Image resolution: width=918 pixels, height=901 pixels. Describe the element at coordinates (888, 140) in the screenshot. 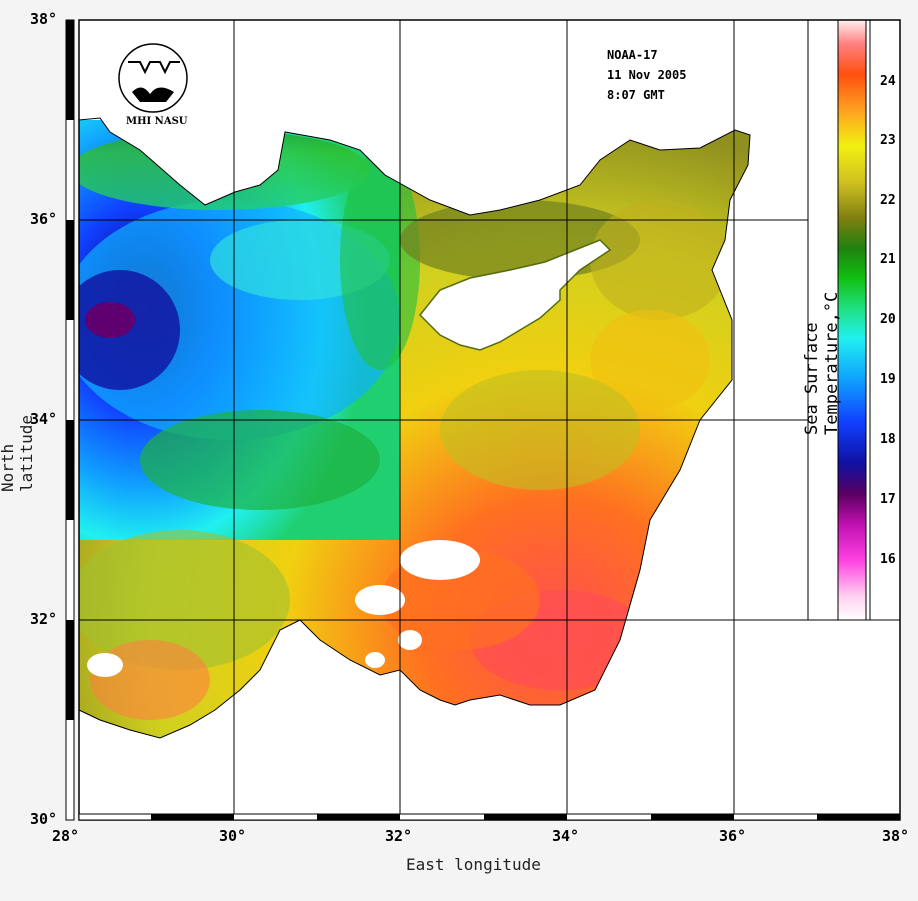

I see `colorbar-tick: 23` at that location.